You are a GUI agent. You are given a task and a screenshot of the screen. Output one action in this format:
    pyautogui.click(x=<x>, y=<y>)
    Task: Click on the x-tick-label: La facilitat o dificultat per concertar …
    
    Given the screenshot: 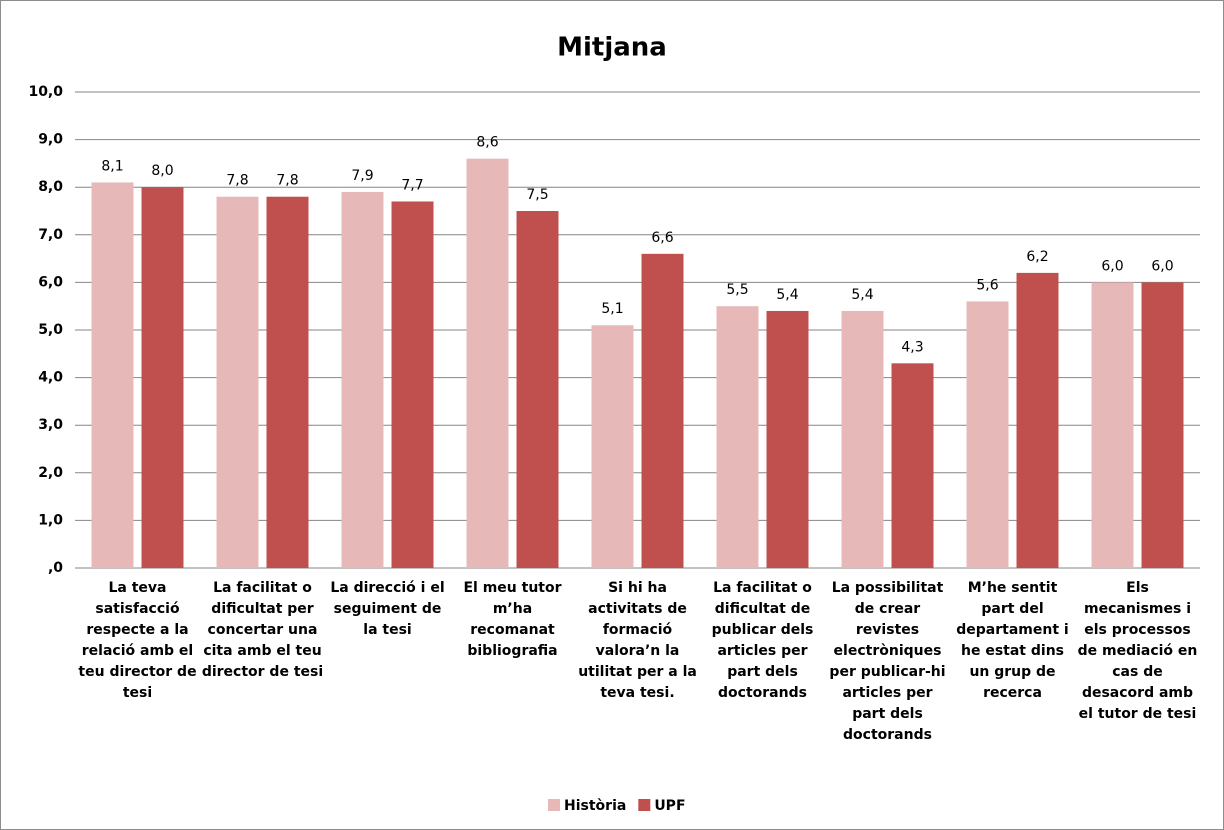 What is the action you would take?
    pyautogui.click(x=262, y=630)
    